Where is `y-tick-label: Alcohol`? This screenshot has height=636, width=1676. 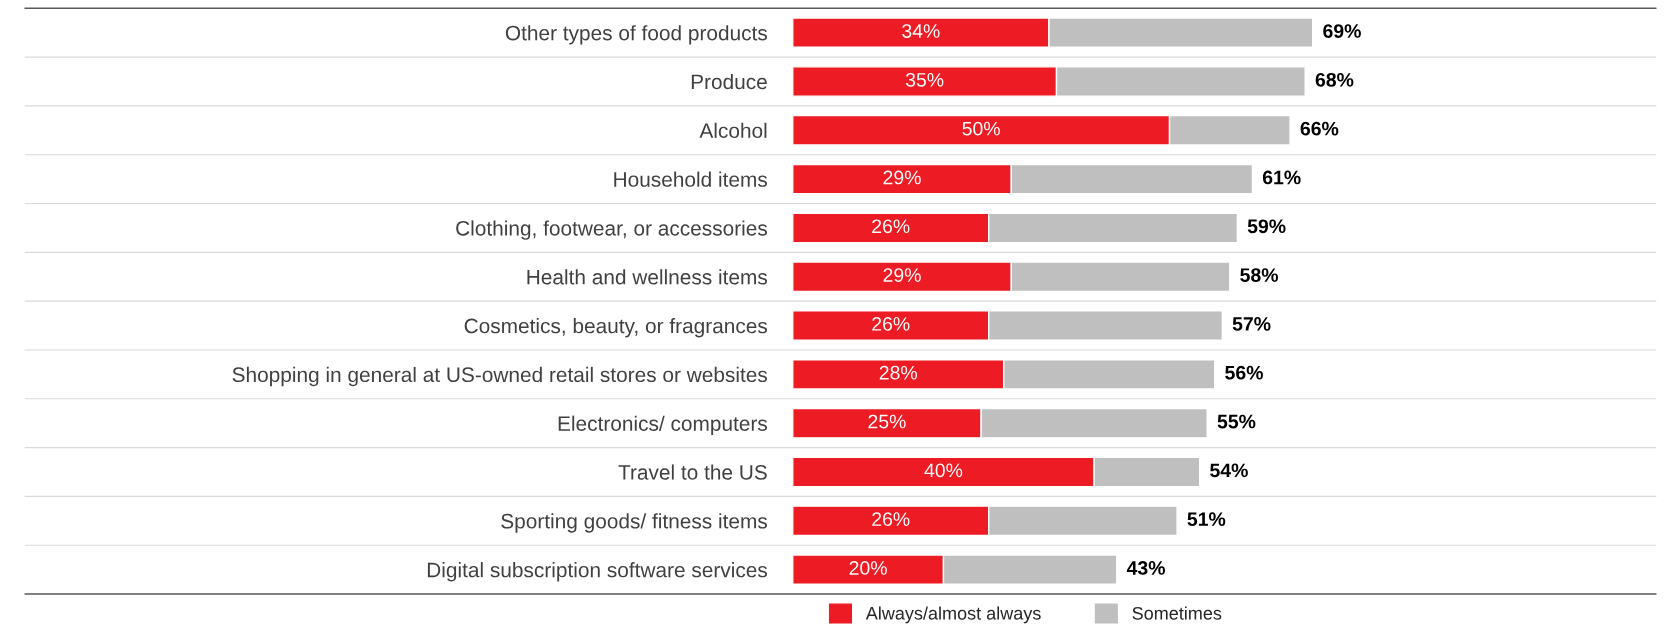
y-tick-label: Alcohol is located at coordinates (733, 130).